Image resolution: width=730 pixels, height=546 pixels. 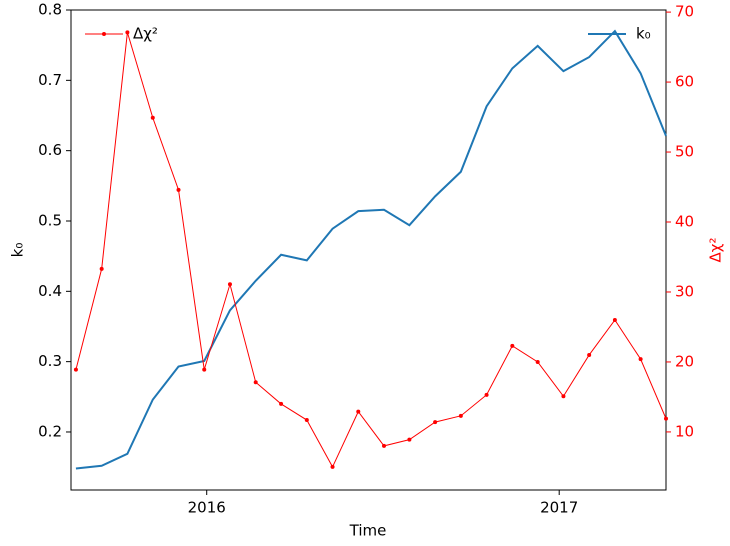 What do you see at coordinates (559, 508) in the screenshot?
I see `x-tick-label: 2017` at bounding box center [559, 508].